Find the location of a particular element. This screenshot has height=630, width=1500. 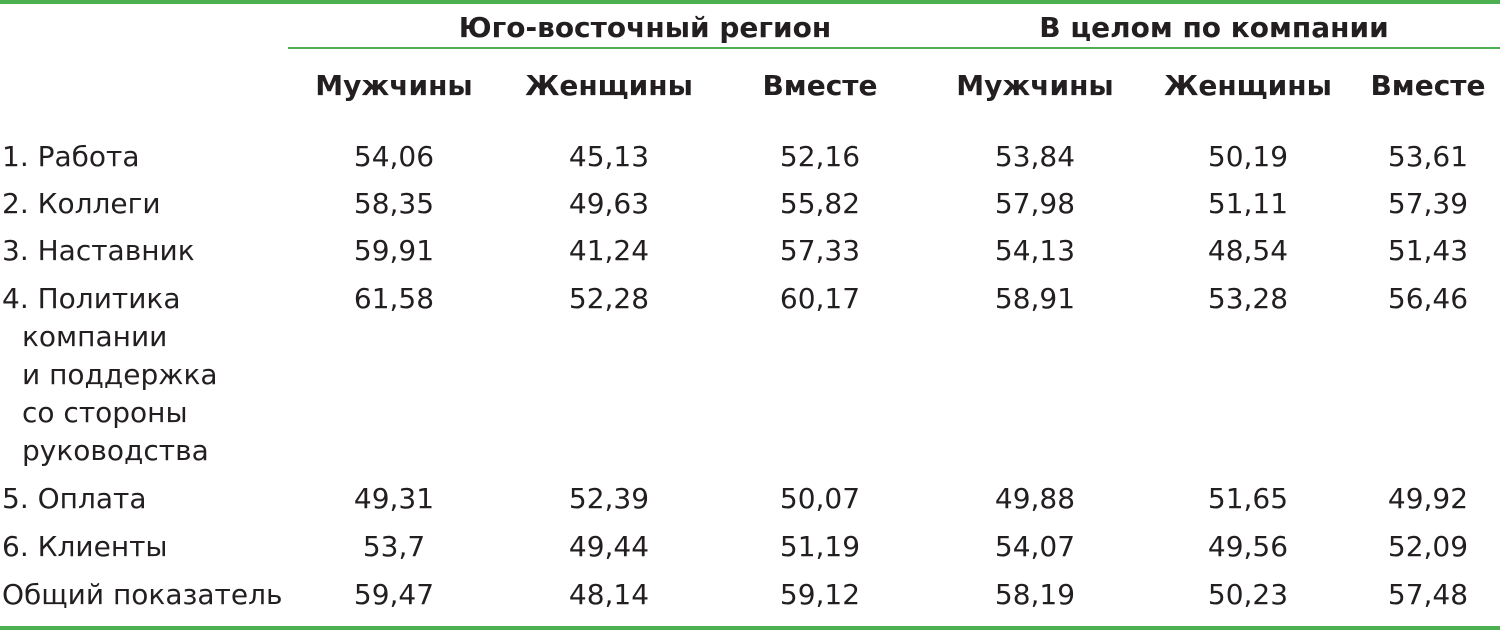

table-cell: 50,07 is located at coordinates (820, 498).